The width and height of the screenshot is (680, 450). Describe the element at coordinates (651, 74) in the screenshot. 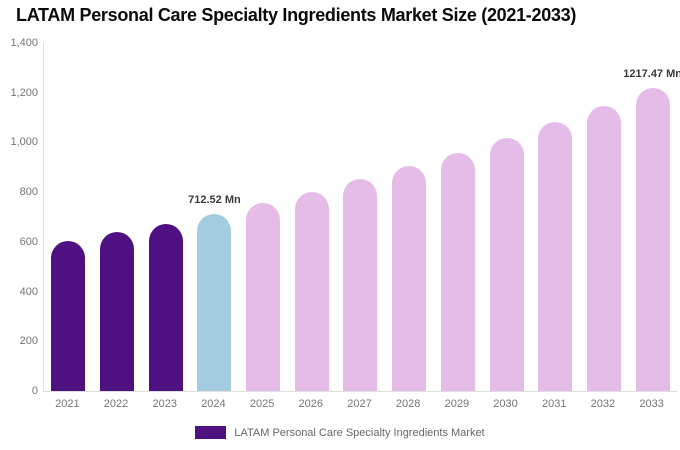

I see `bar-value-label: 1217.47 Mn` at that location.